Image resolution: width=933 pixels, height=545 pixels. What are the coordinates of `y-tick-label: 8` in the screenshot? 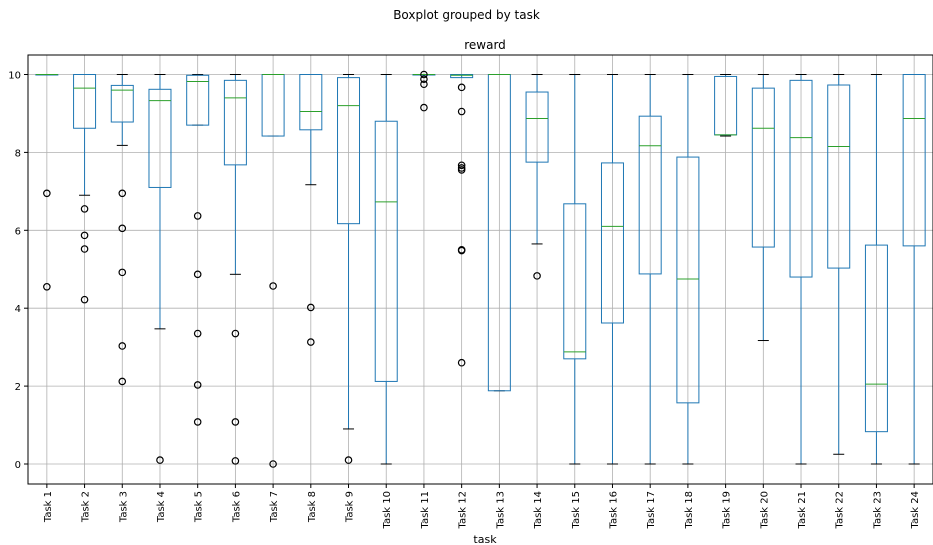 It's located at (18, 153).